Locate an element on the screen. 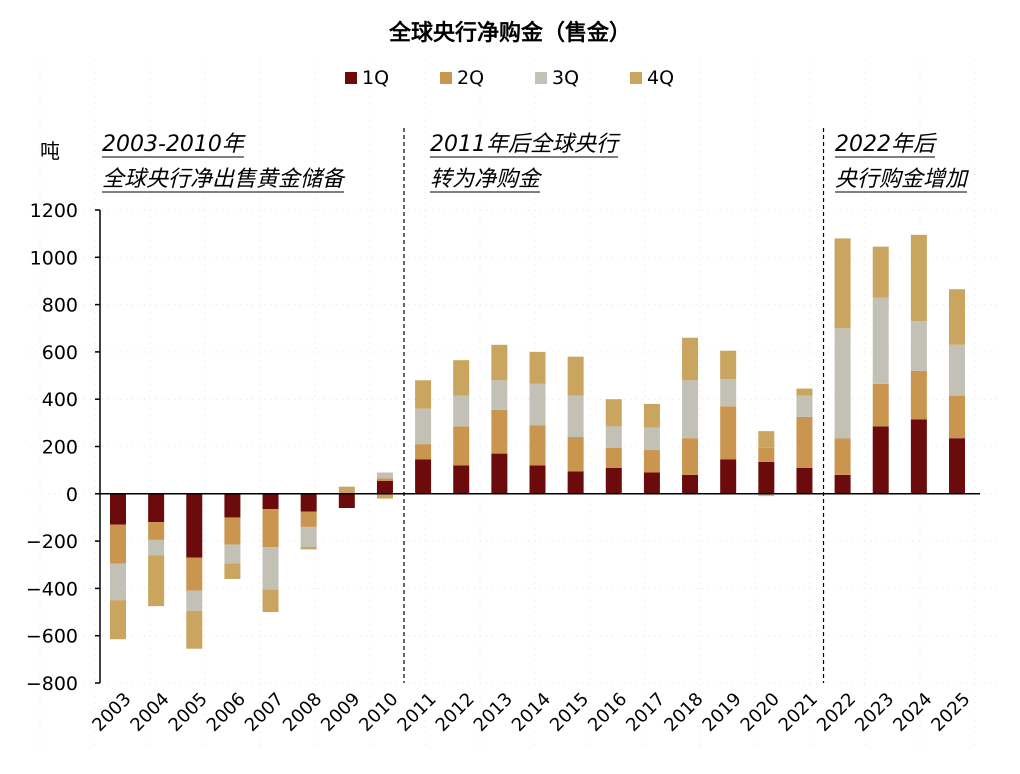 Image resolution: width=1020 pixels, height=774 pixels. bar-2012-2Q is located at coordinates (461, 446).